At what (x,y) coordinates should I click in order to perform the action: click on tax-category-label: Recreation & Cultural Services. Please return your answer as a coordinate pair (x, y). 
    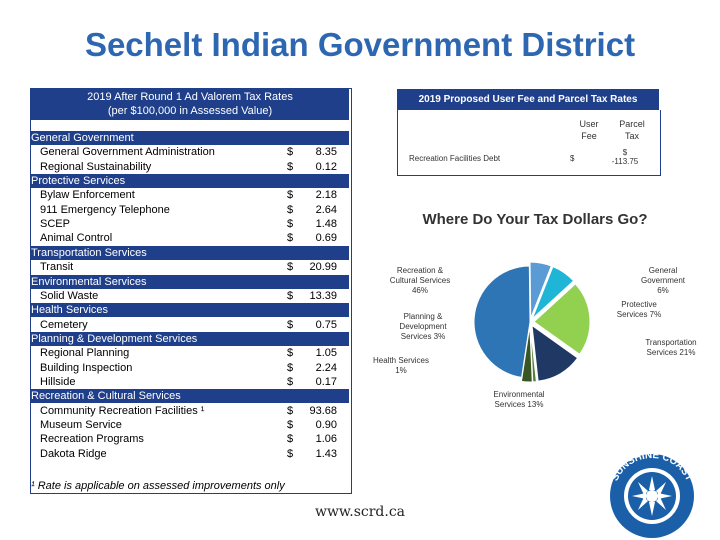
    Looking at the image, I should click on (106, 396).